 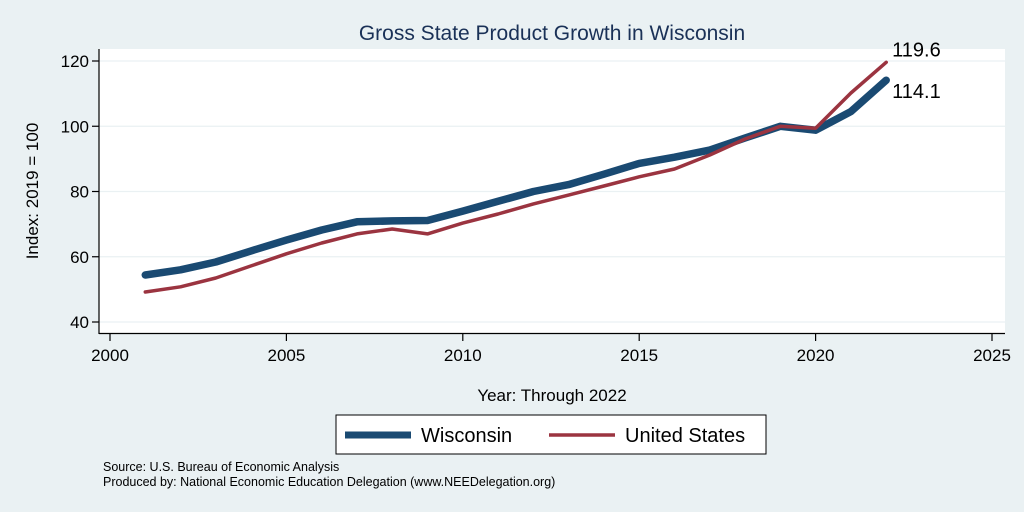 What do you see at coordinates (916, 50) in the screenshot?
I see `end-label-united-states: 119.6` at bounding box center [916, 50].